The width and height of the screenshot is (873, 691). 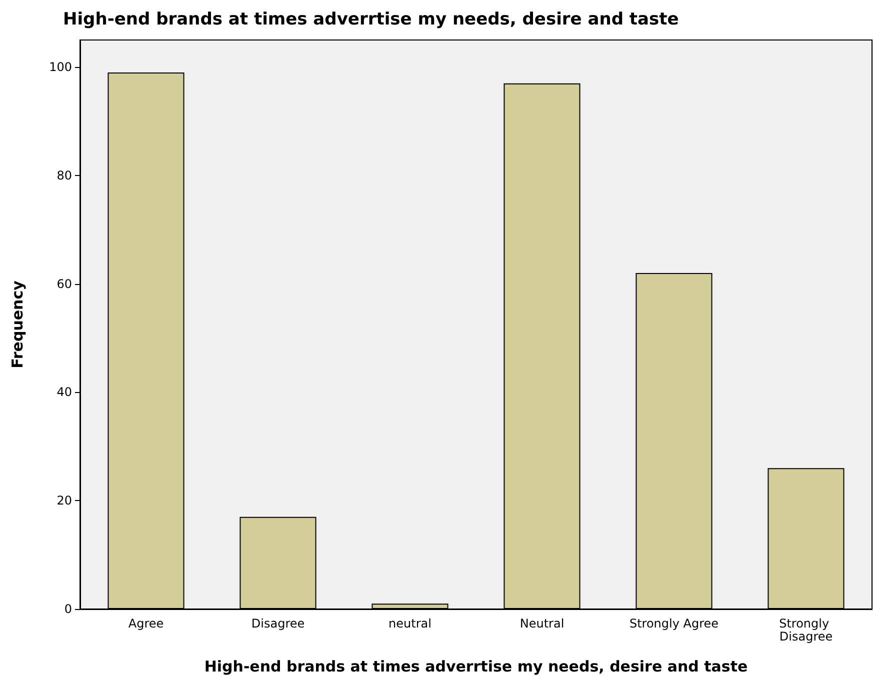 What do you see at coordinates (806, 630) in the screenshot?
I see `x-tick-label: Strongly Disagree` at bounding box center [806, 630].